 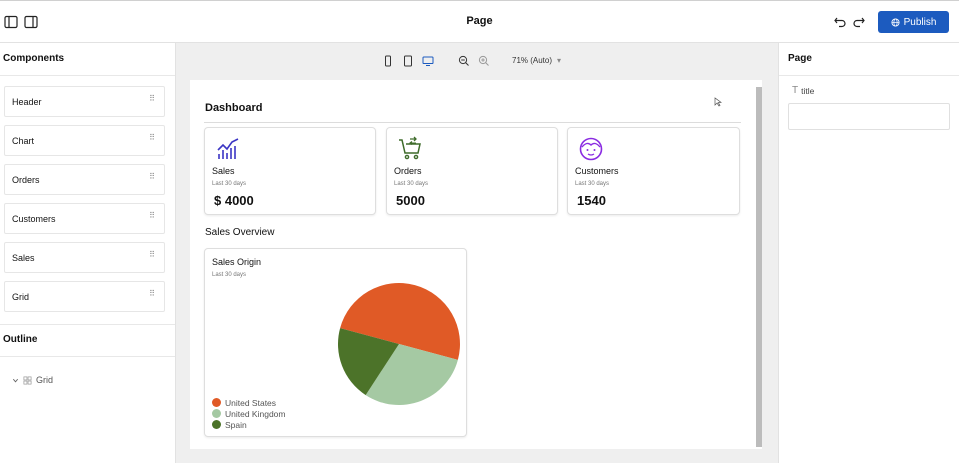 I want to click on dashboard-title: Dashboard, so click(x=234, y=108).